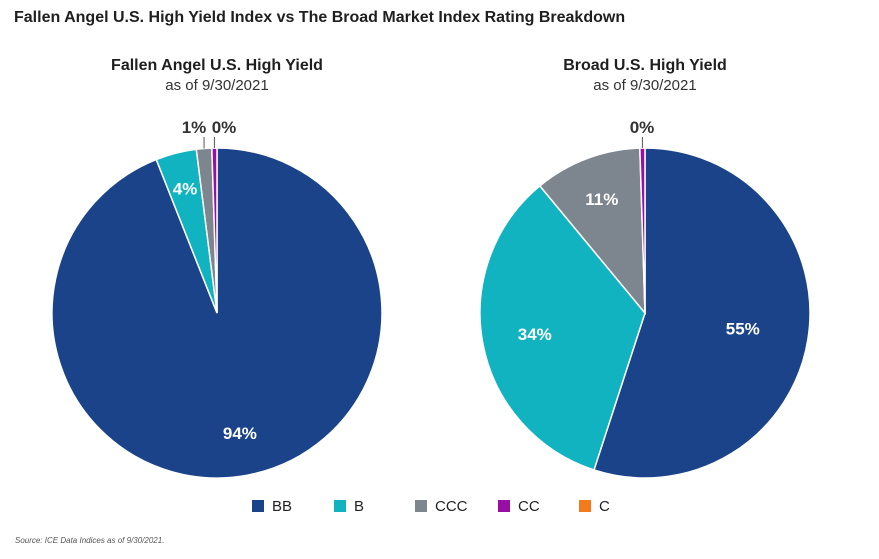 The width and height of the screenshot is (879, 559). I want to click on pie-2-label-b: 34%, so click(535, 334).